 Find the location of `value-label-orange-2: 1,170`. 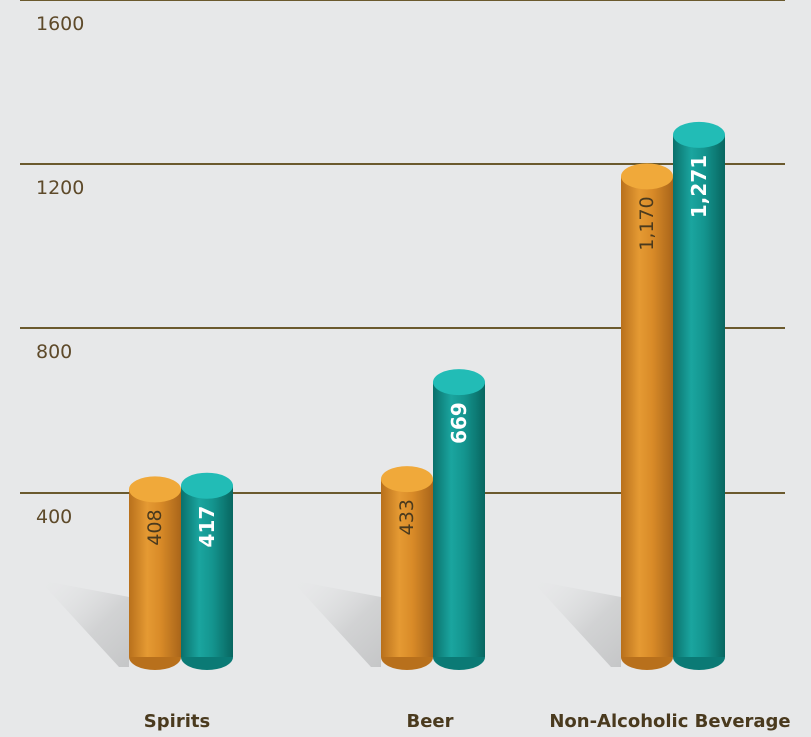

value-label-orange-2: 1,170 is located at coordinates (647, 223).